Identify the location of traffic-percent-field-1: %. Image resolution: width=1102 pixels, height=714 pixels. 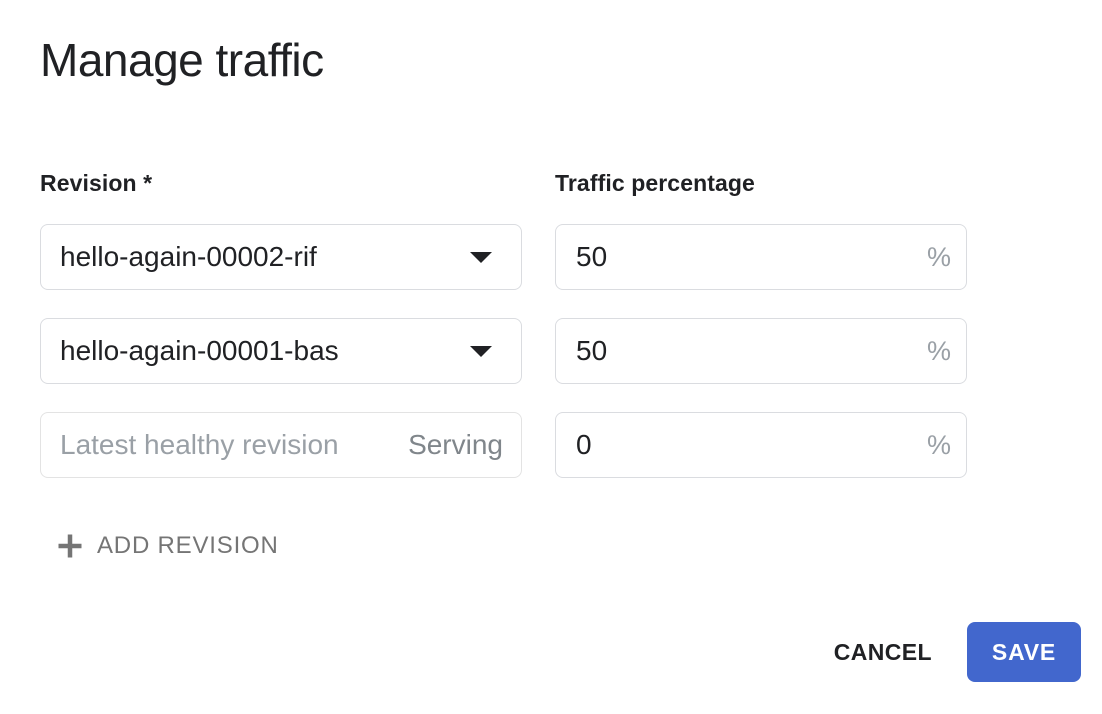
(761, 257).